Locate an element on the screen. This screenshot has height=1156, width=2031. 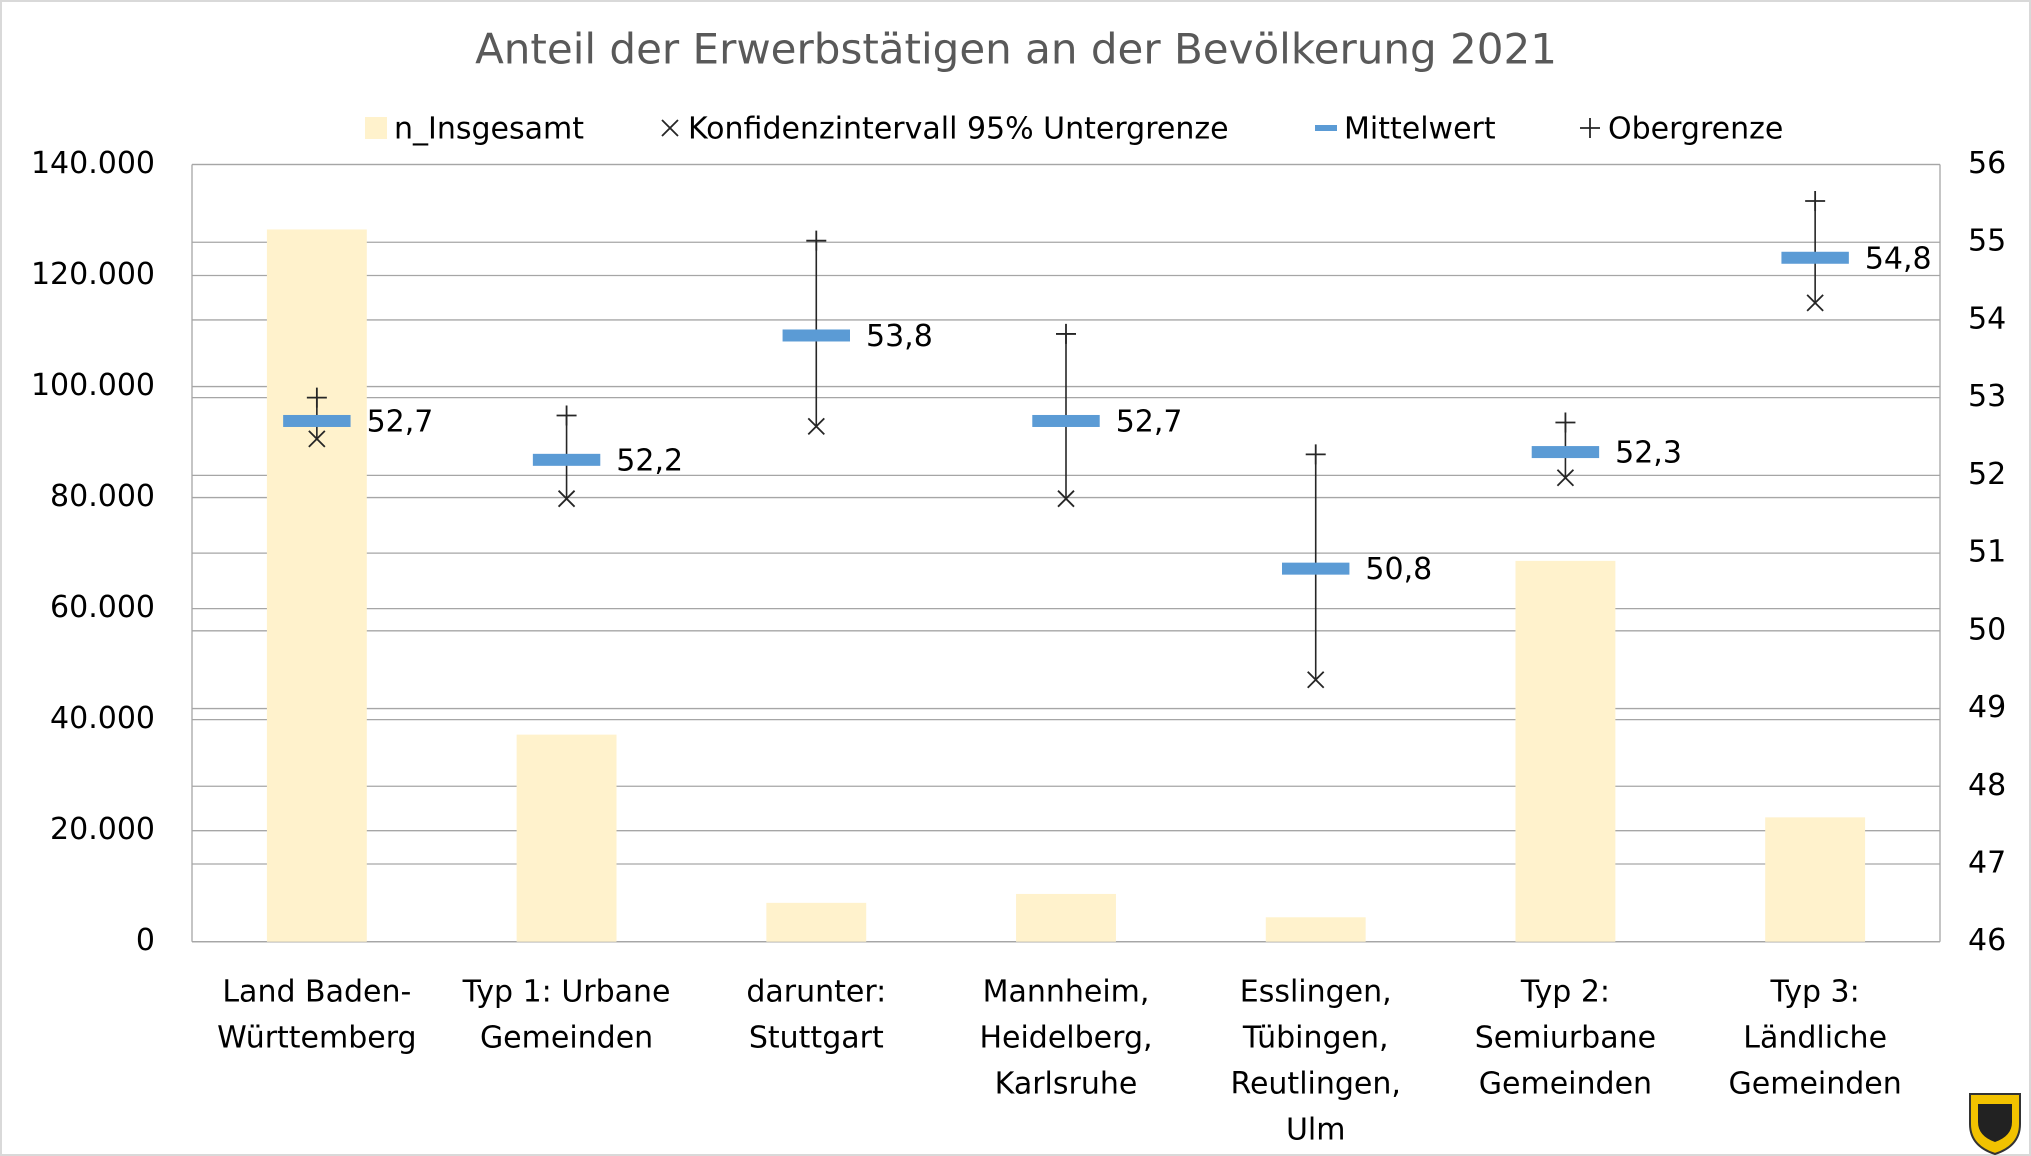
x-tick-label: darunter: Stuttgart is located at coordinates (816, 1014).